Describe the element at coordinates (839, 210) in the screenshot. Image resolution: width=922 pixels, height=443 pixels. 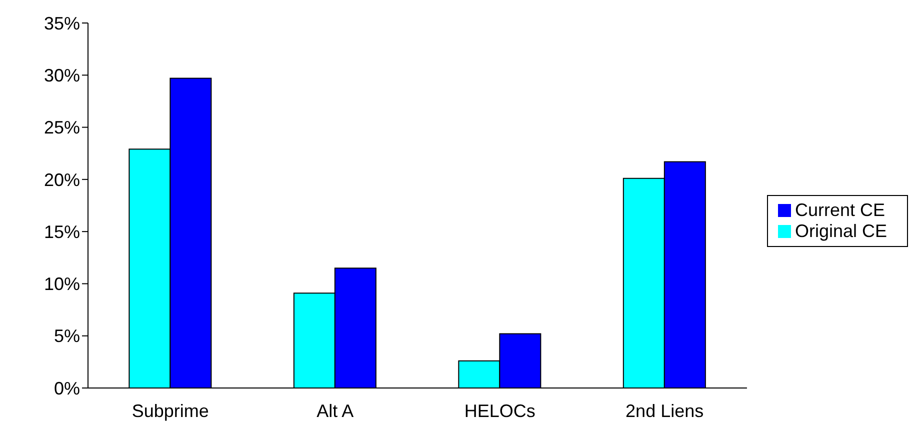
I see `legend-label: Current CE` at that location.